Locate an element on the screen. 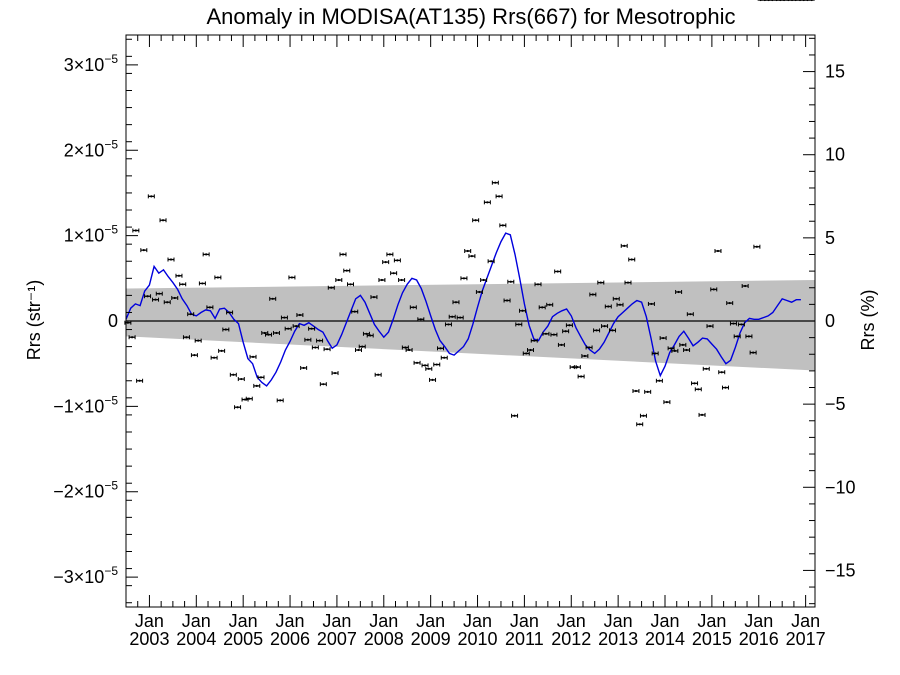 The width and height of the screenshot is (900, 675). x-tick-year-label: 2017 is located at coordinates (806, 639).